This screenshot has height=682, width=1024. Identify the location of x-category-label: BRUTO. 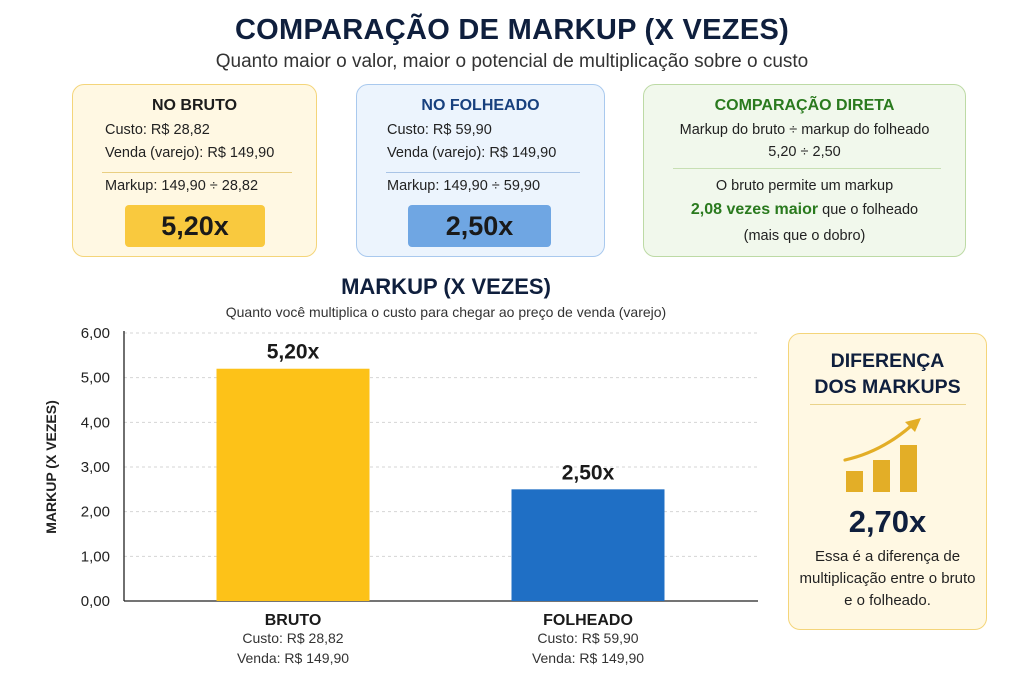
(293, 620).